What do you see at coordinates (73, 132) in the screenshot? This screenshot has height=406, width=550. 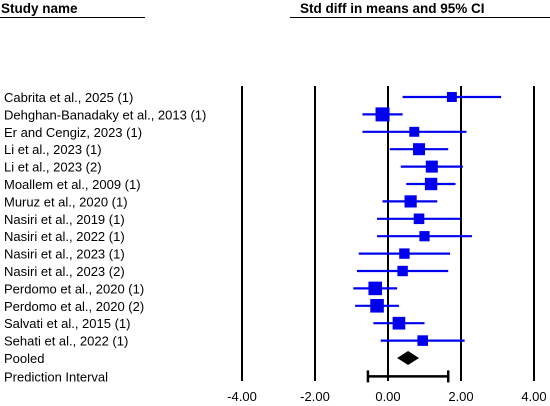 I see `study-label-2: Er and Cengiz, 2023 (1)` at bounding box center [73, 132].